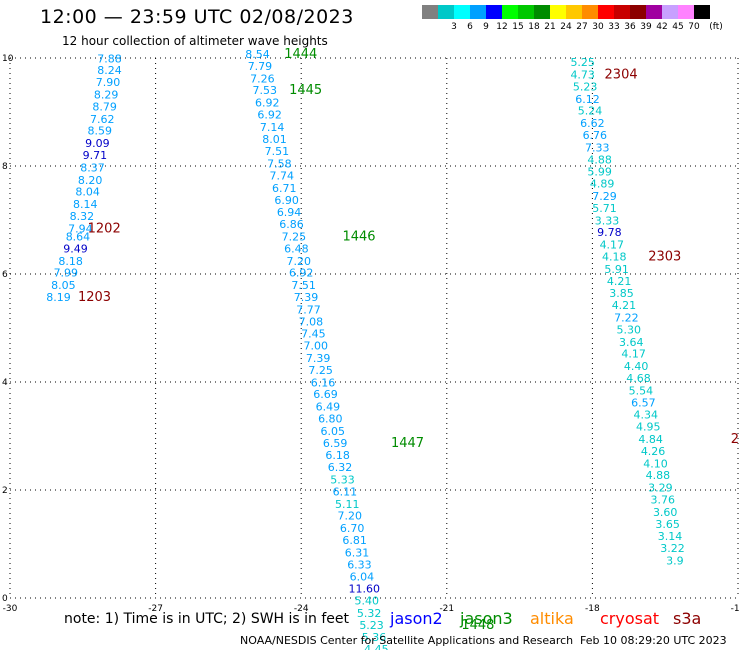 The image size is (740, 650). I want to click on data-point-label: 5.32, so click(369, 613).